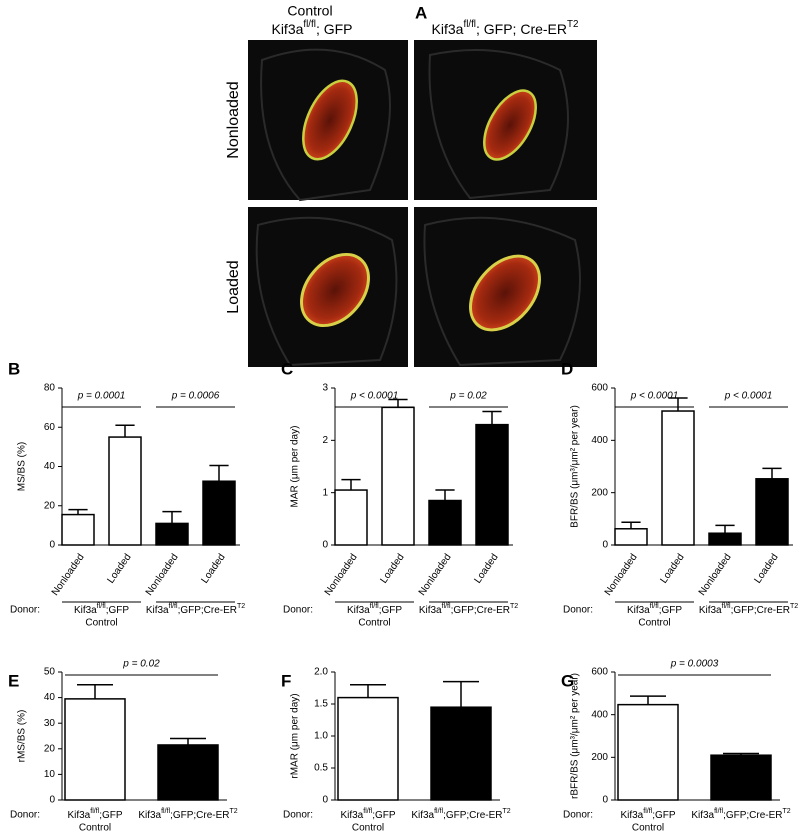 The height and width of the screenshot is (840, 800). What do you see at coordinates (101, 396) in the screenshot?
I see `p-value: p = 0.0001` at bounding box center [101, 396].